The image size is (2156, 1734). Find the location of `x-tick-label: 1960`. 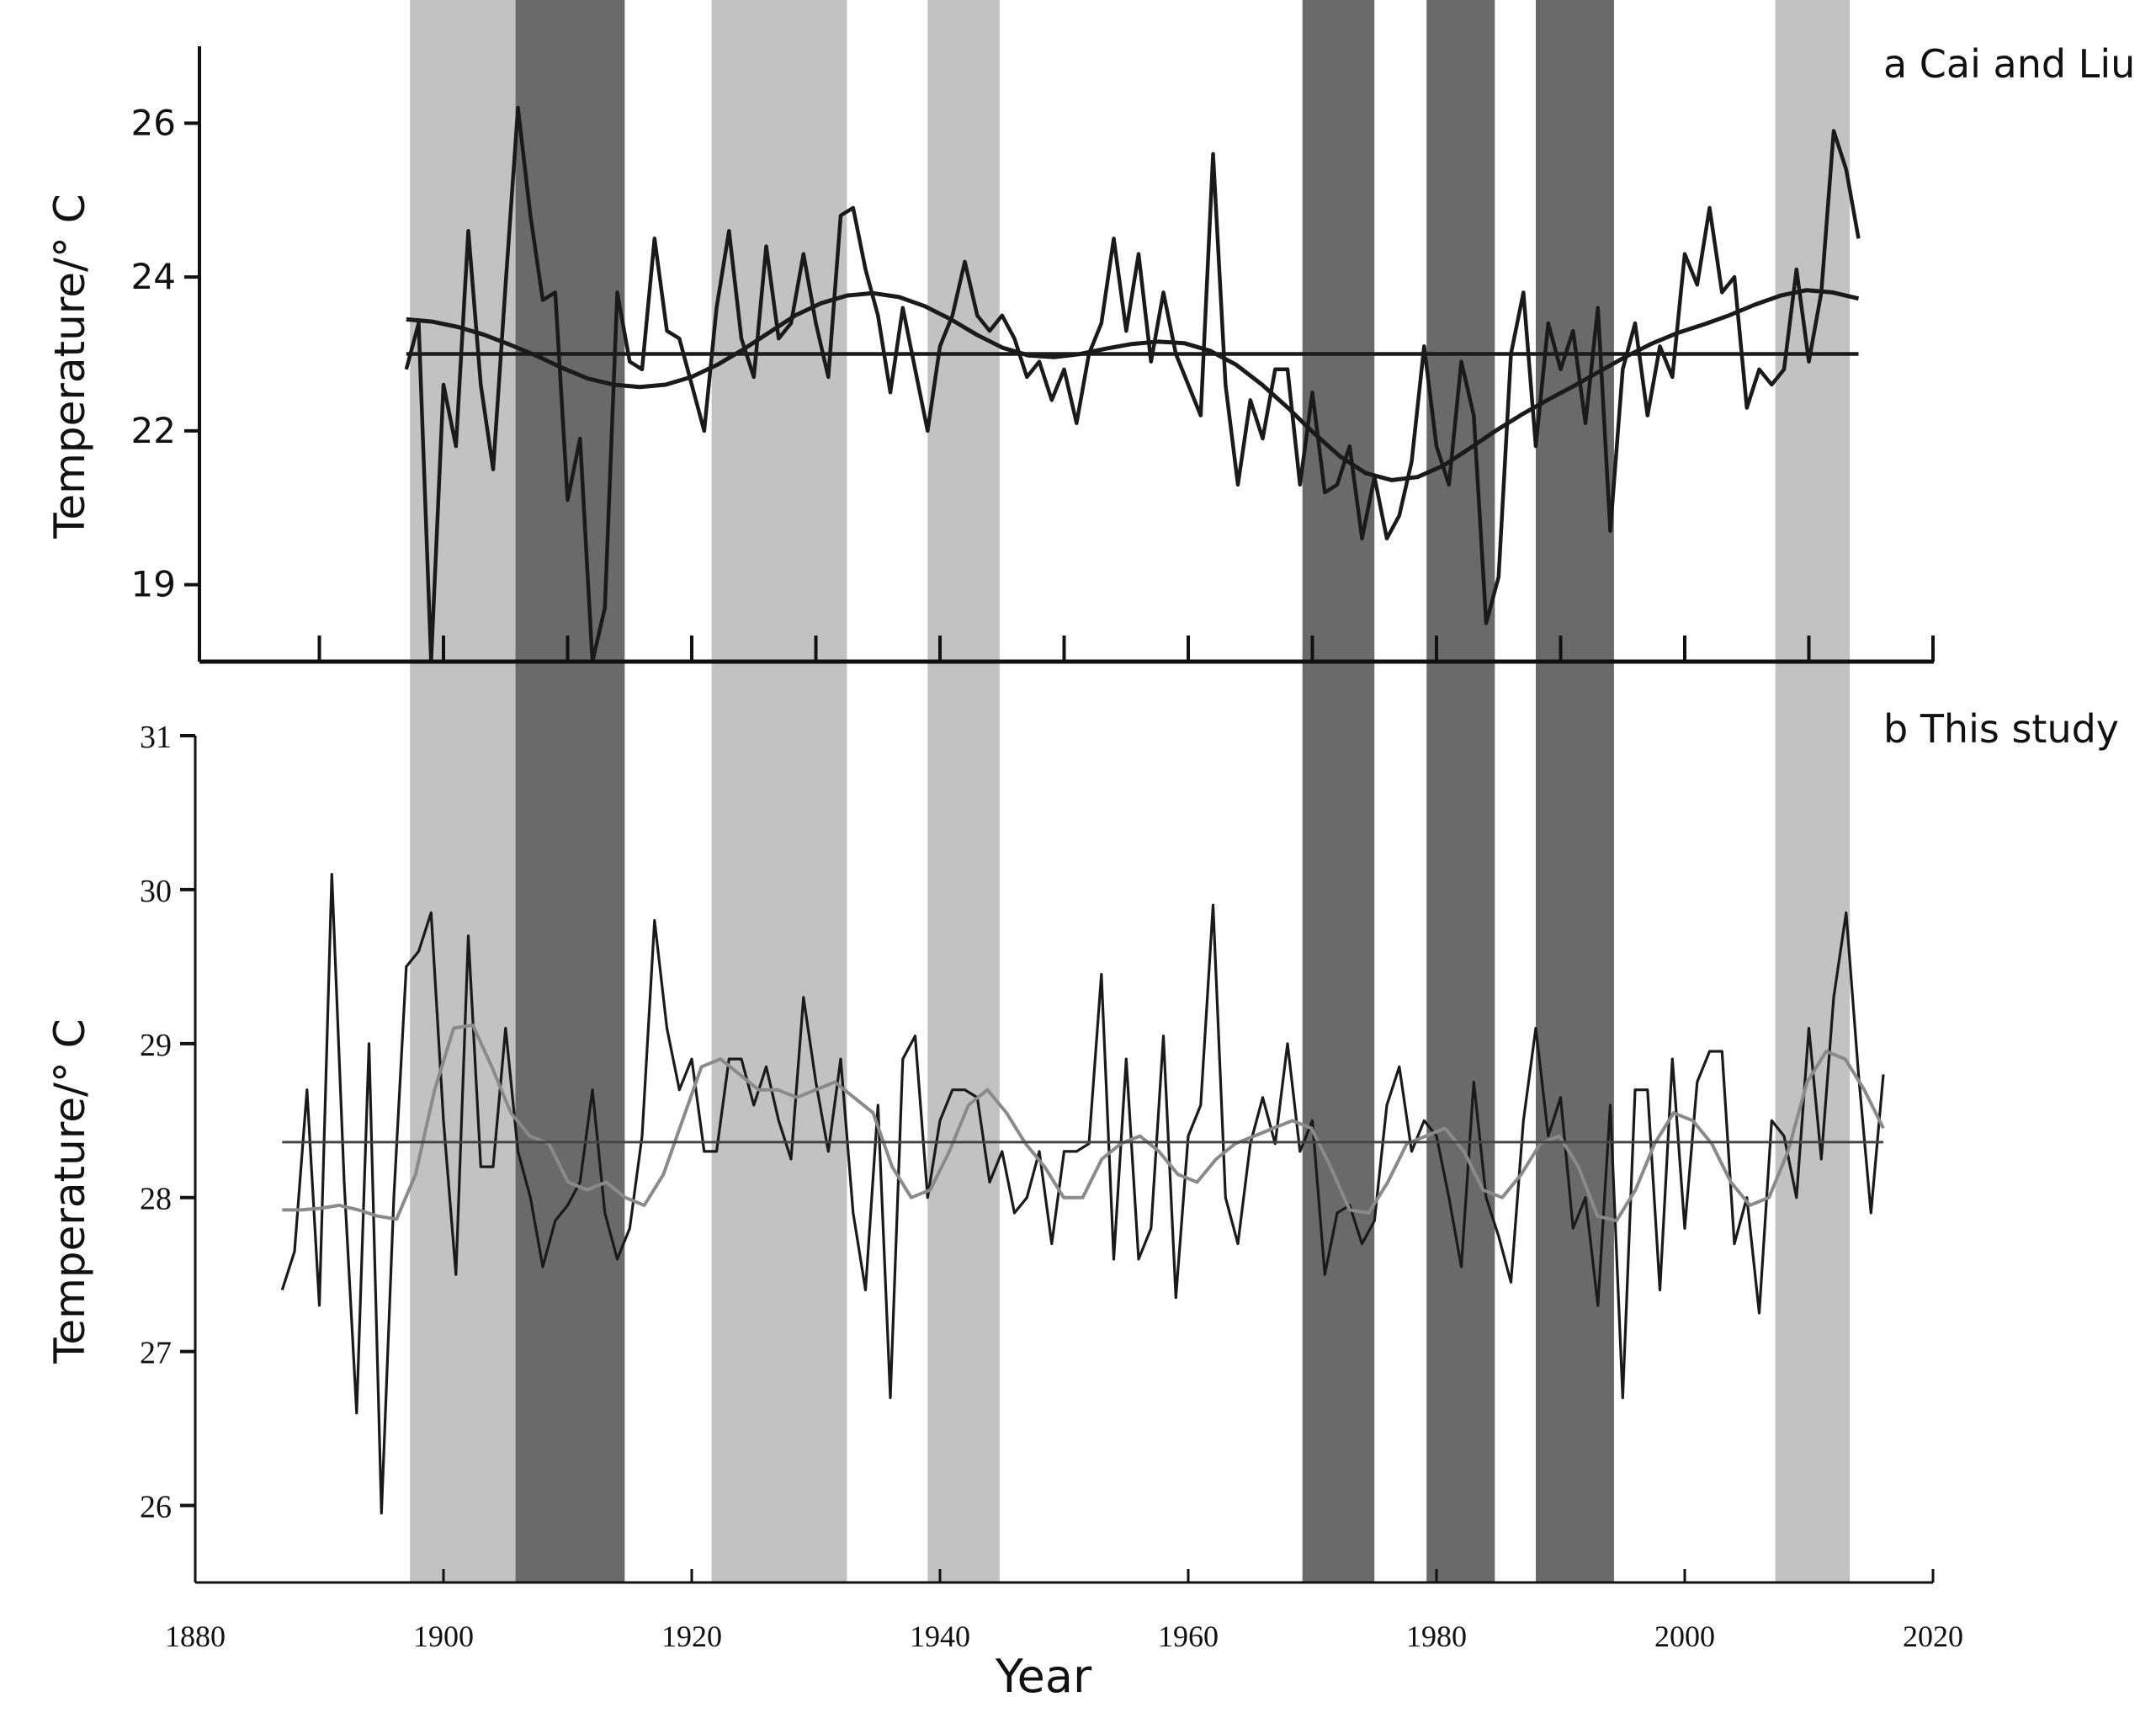

x-tick-label: 1960 is located at coordinates (1188, 1636).